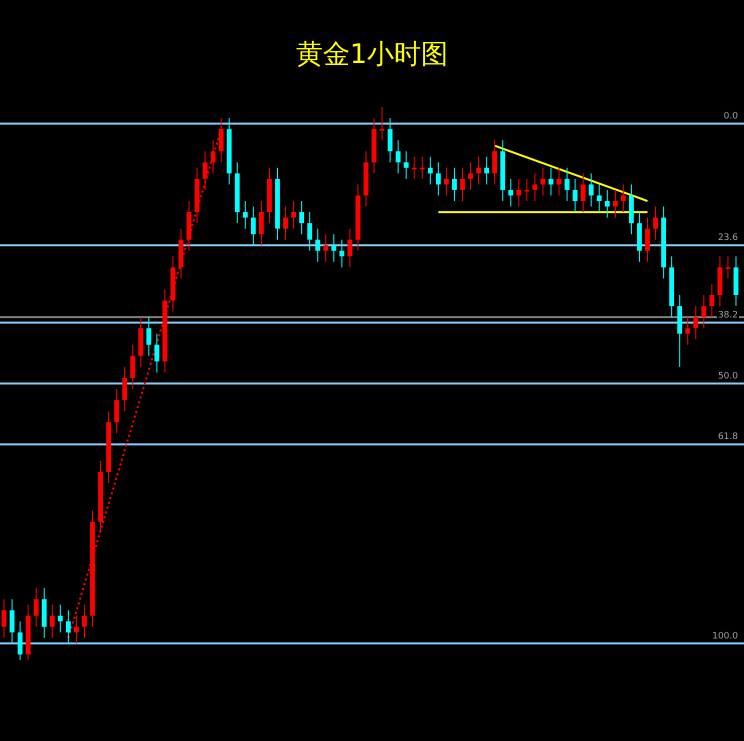 This screenshot has width=744, height=741. I want to click on annotation: 50.0, so click(728, 376).